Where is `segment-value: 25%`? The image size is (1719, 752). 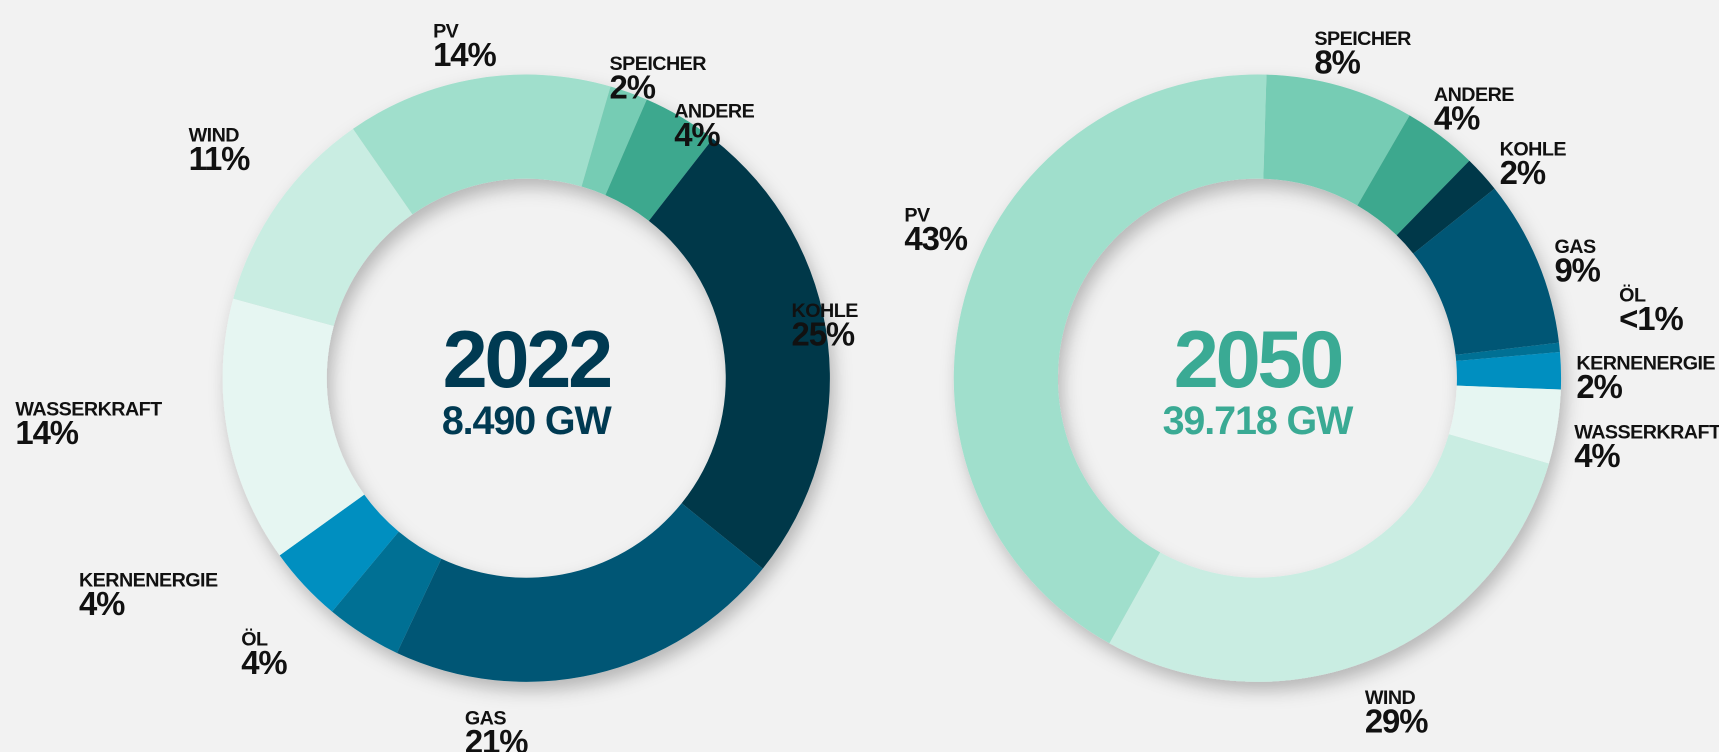
segment-value: 25% is located at coordinates (823, 333).